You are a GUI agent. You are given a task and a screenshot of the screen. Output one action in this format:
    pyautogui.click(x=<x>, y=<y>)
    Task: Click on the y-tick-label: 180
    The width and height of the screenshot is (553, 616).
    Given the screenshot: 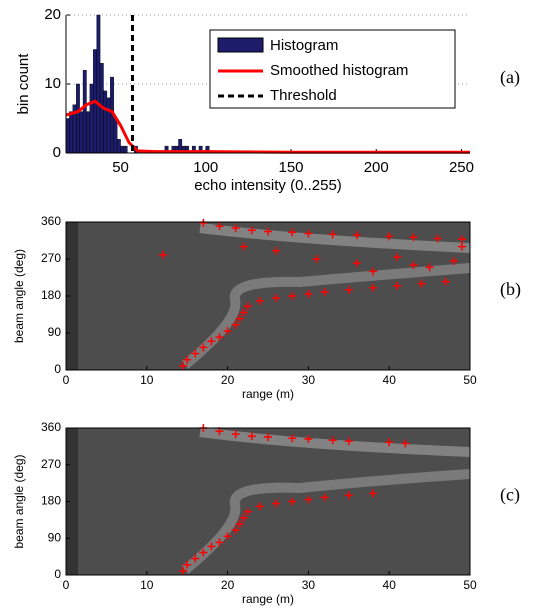 What is the action you would take?
    pyautogui.click(x=51, y=295)
    